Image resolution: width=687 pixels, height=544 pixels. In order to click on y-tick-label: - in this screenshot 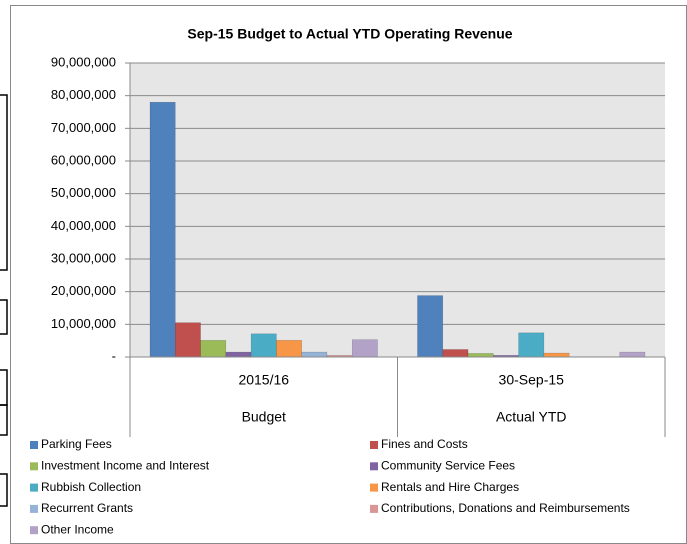, I will do `click(114, 355)`.